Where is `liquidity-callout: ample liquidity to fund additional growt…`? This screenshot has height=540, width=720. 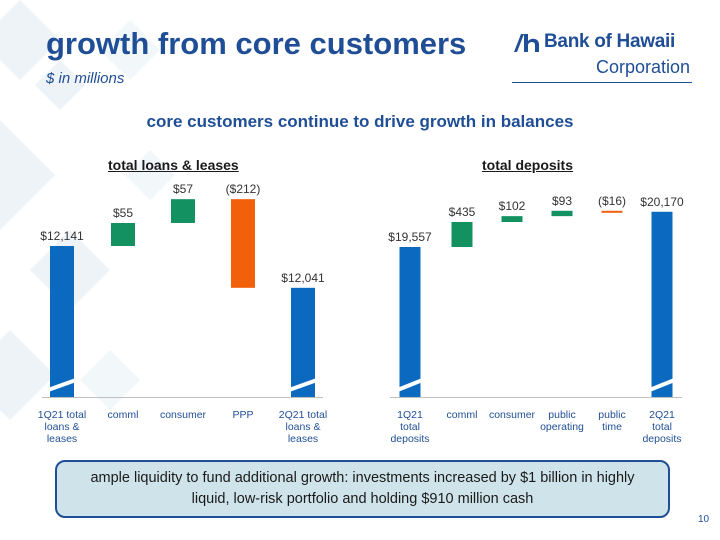
liquidity-callout: ample liquidity to fund additional growt… is located at coordinates (362, 489).